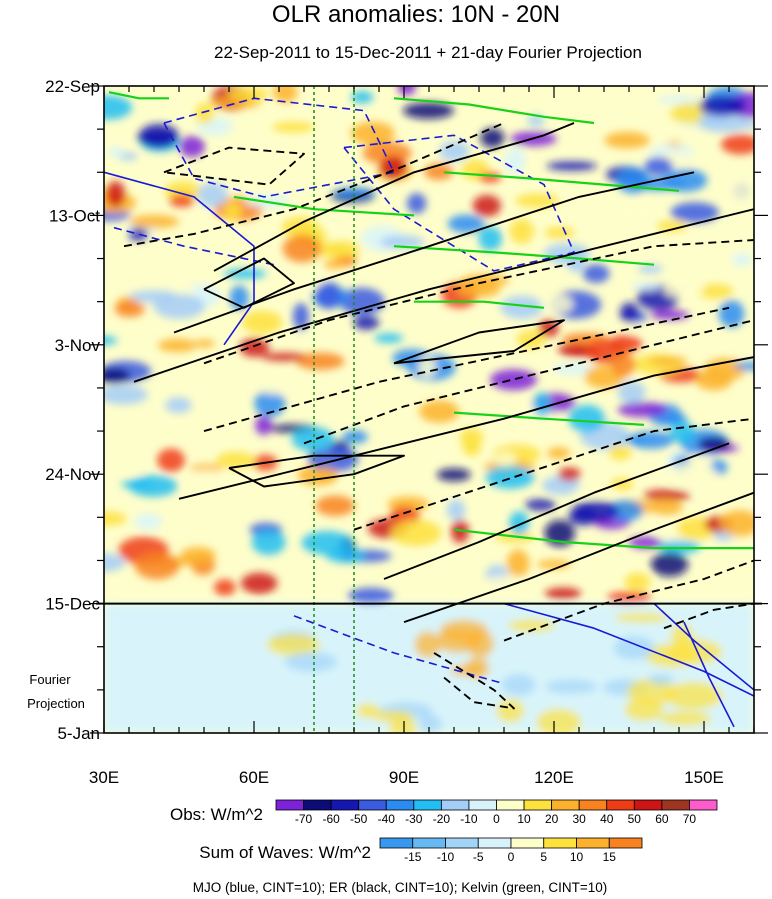 The height and width of the screenshot is (899, 772). Describe the element at coordinates (496, 812) in the screenshot. I see `obs-colorbar: -70 -60 -50 -40 -30 -20 -10 0 10 20 30 40 50 60 70` at that location.